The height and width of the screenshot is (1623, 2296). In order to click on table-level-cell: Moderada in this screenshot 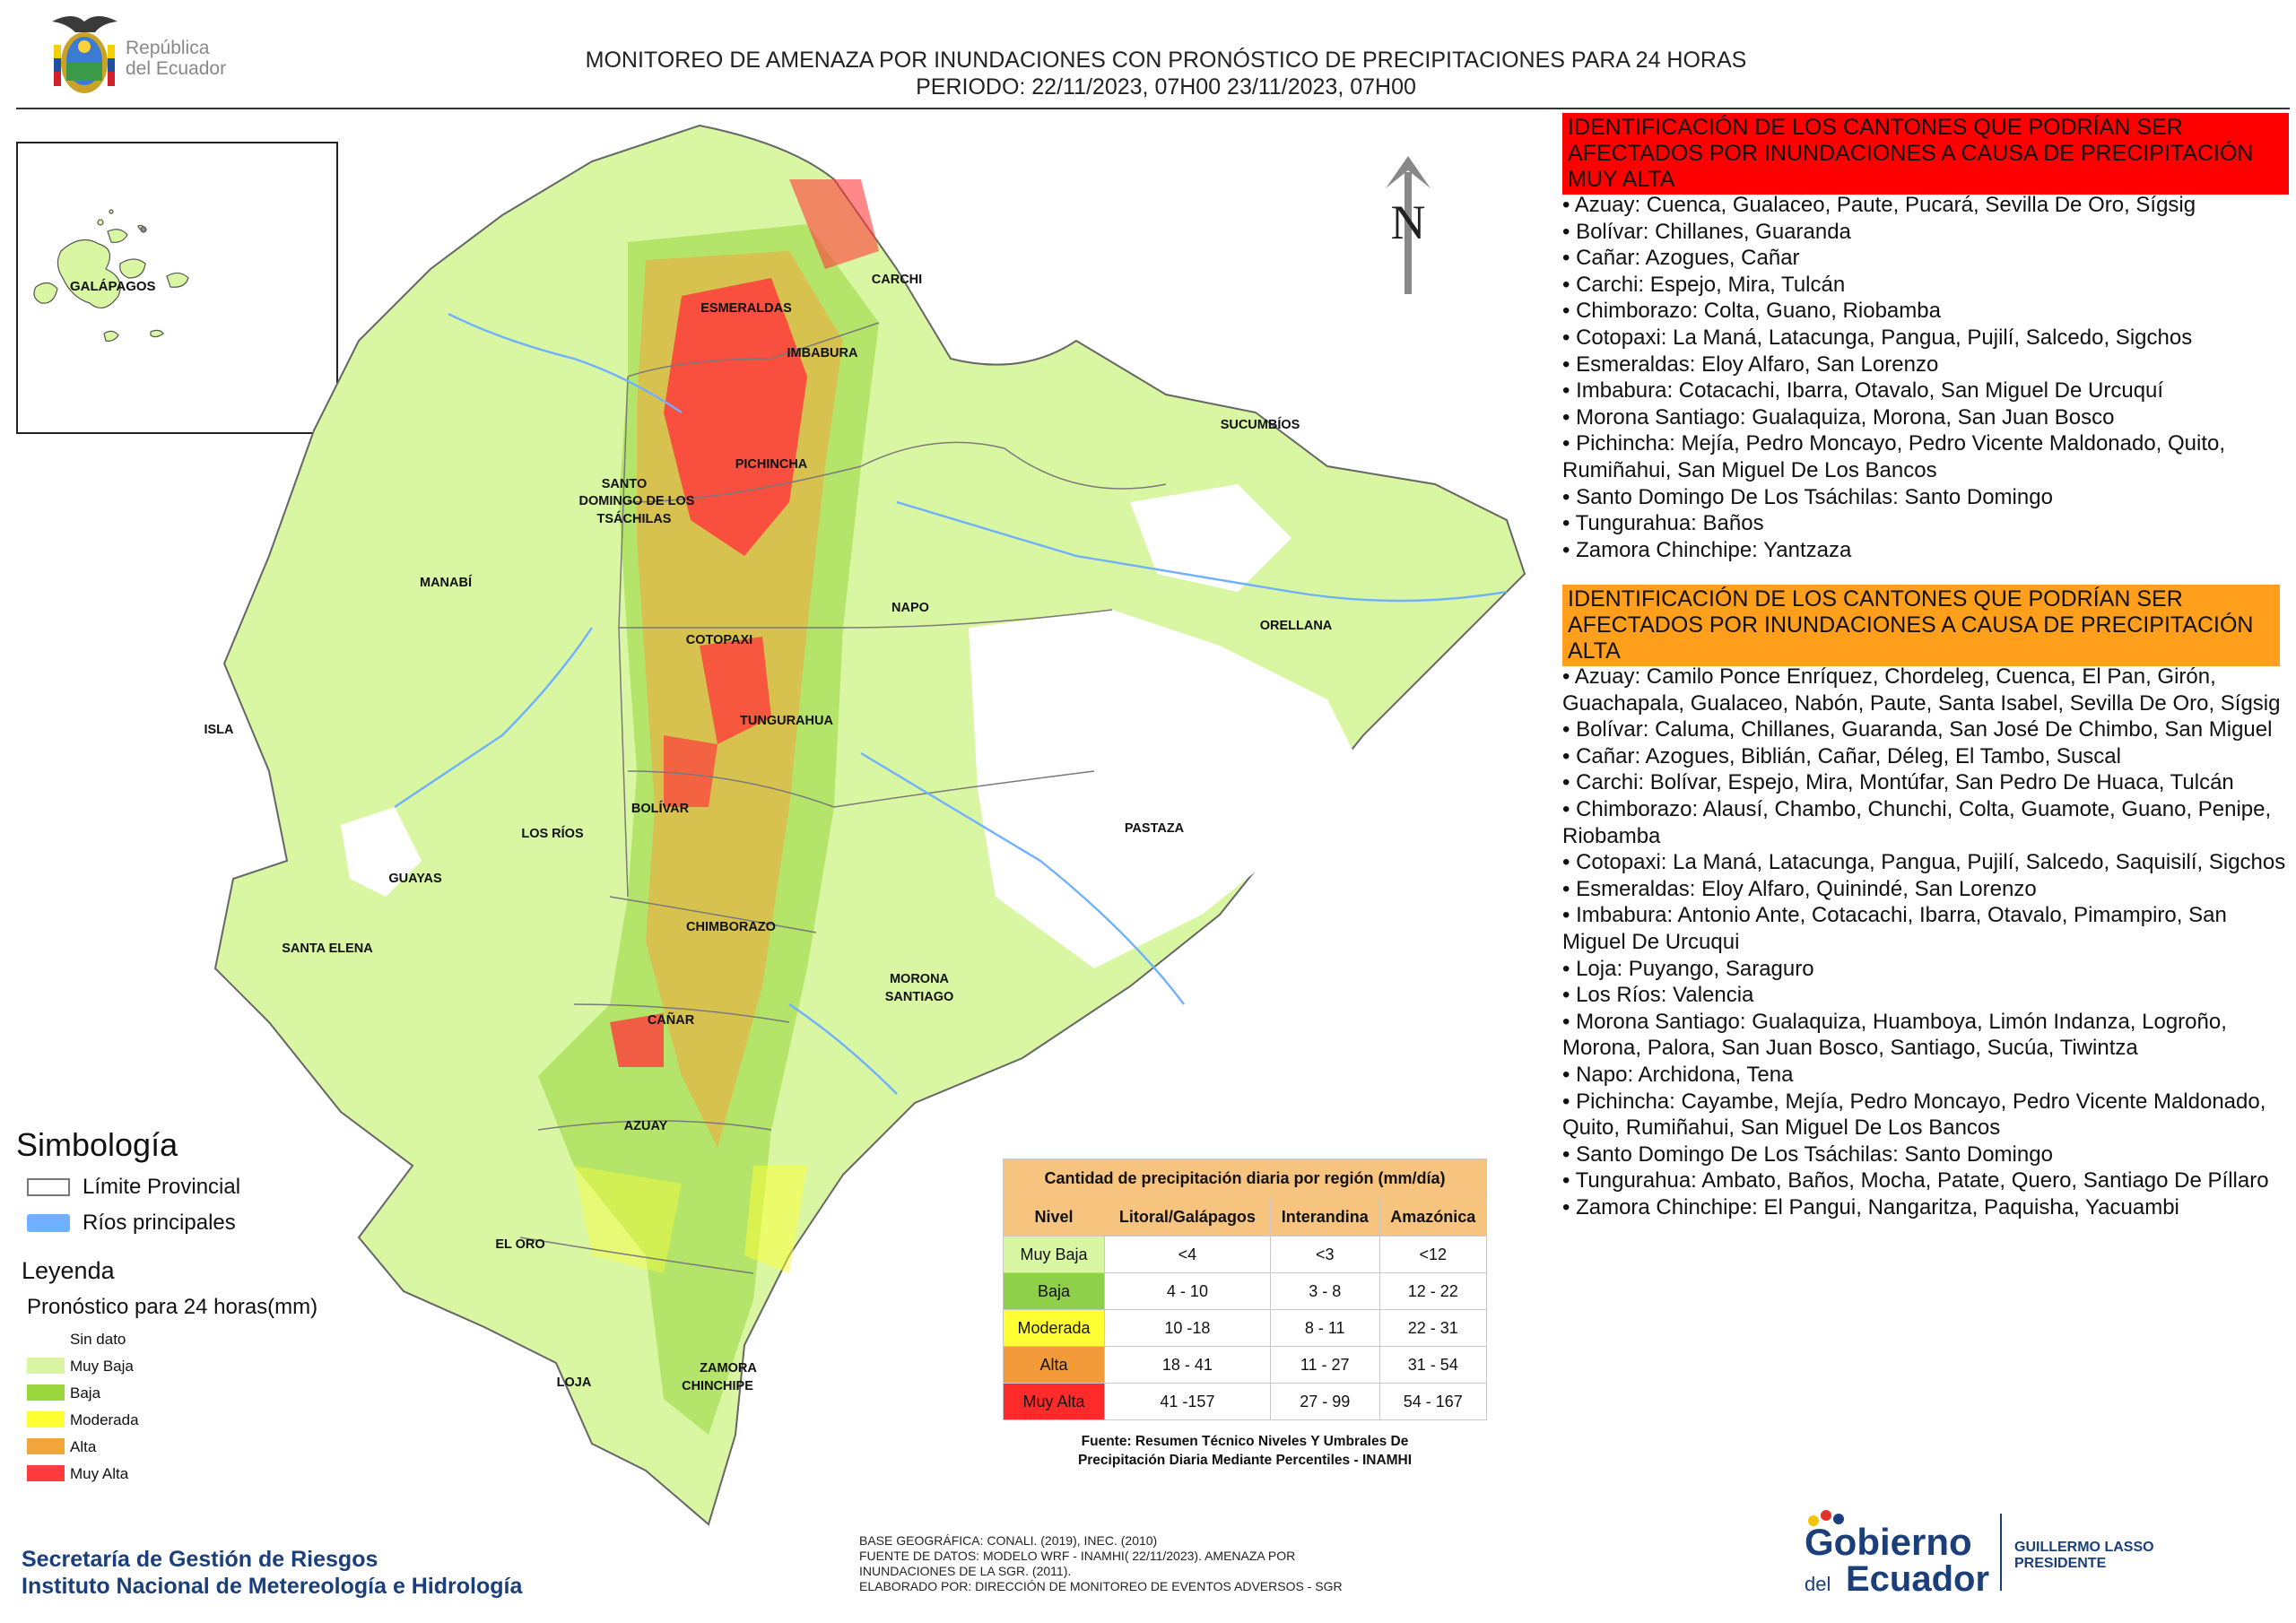, I will do `click(1054, 1328)`.